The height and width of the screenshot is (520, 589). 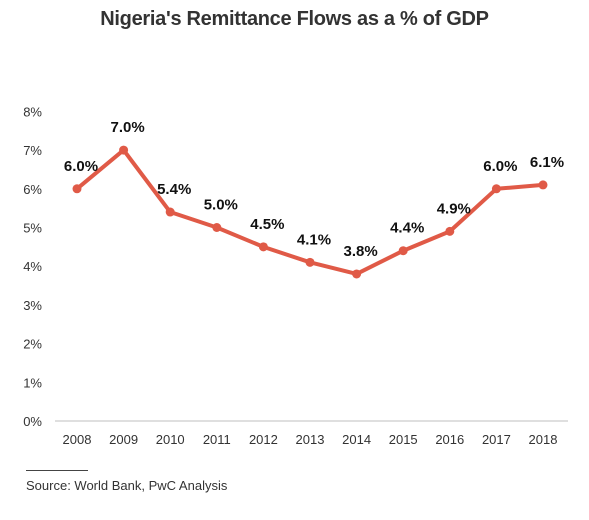 I want to click on data-label: 4.4%, so click(x=407, y=228).